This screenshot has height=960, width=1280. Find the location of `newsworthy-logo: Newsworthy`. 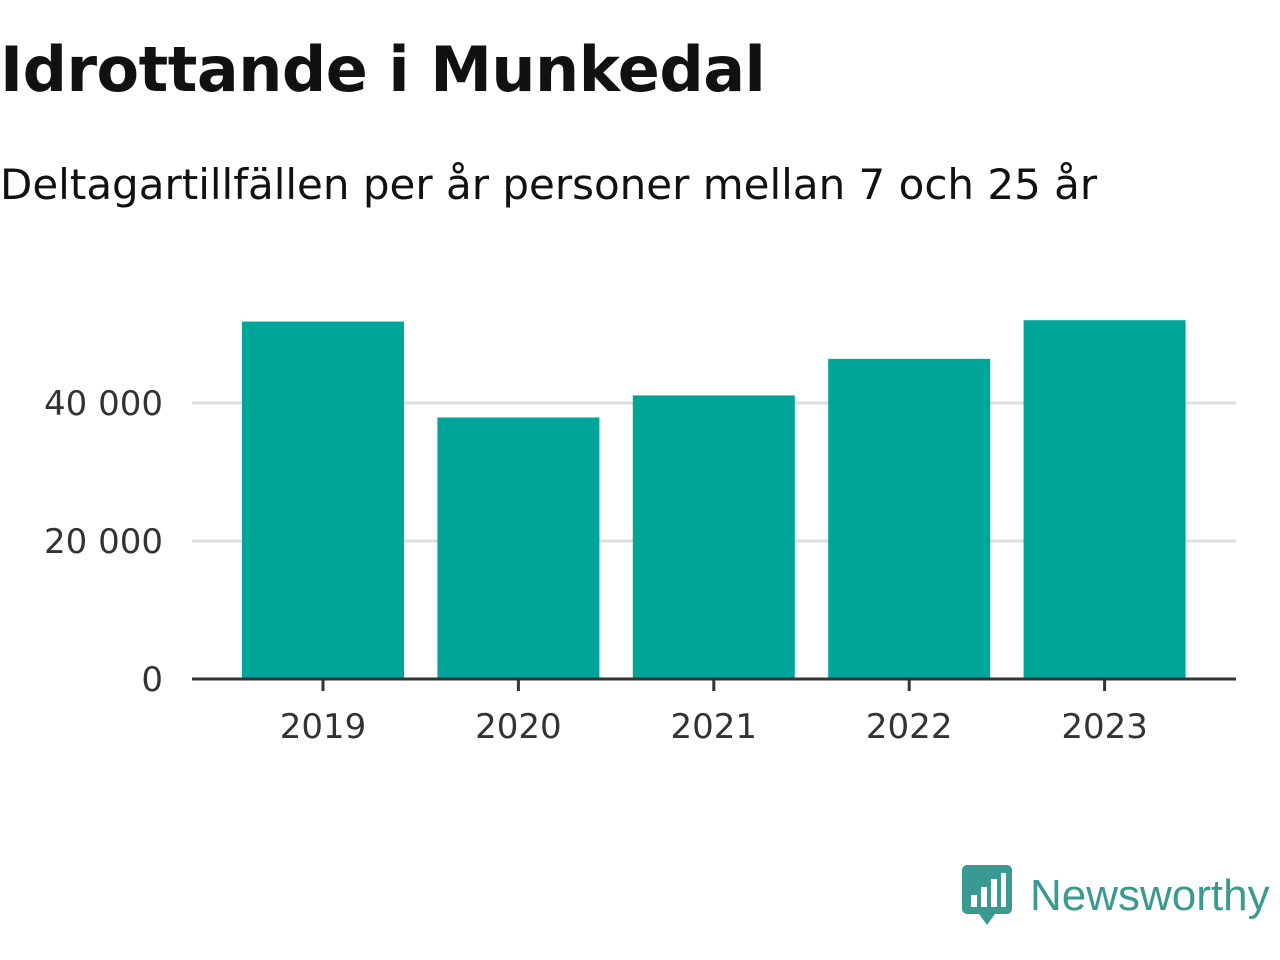

newsworthy-logo: Newsworthy is located at coordinates (1116, 896).